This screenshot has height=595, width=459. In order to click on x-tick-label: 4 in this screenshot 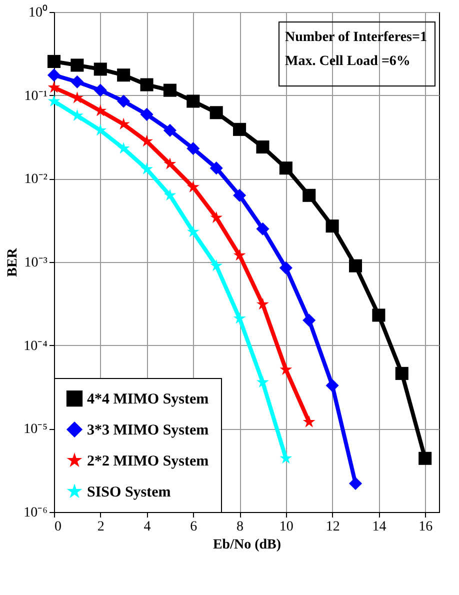, I will do `click(147, 527)`.